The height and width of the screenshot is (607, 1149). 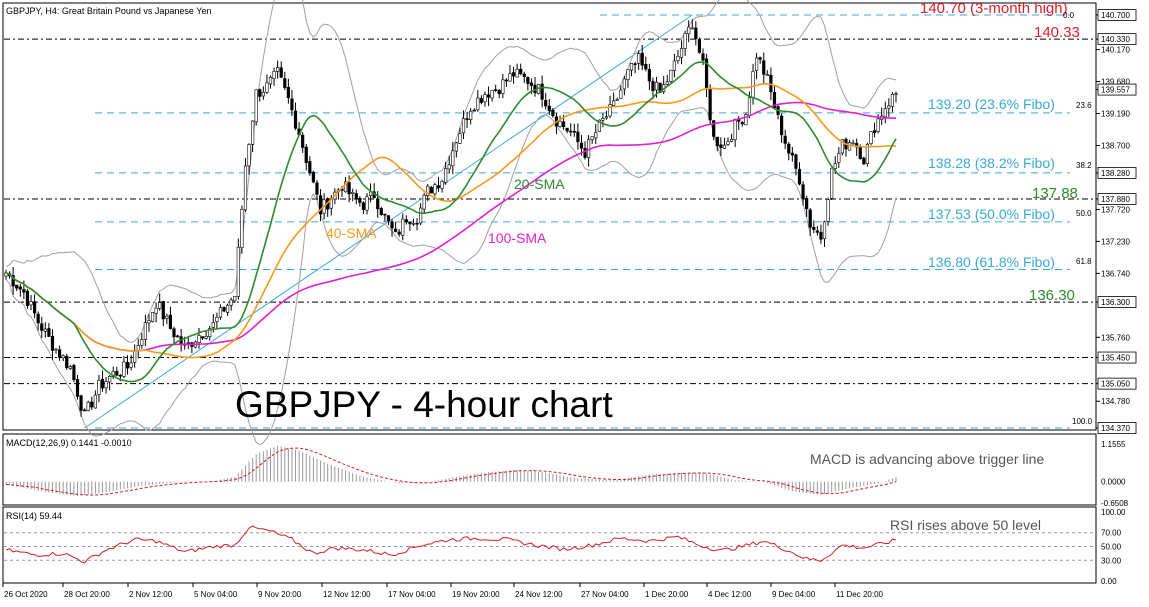 I want to click on high-label: 140.70 (3-month high), so click(x=994, y=8).